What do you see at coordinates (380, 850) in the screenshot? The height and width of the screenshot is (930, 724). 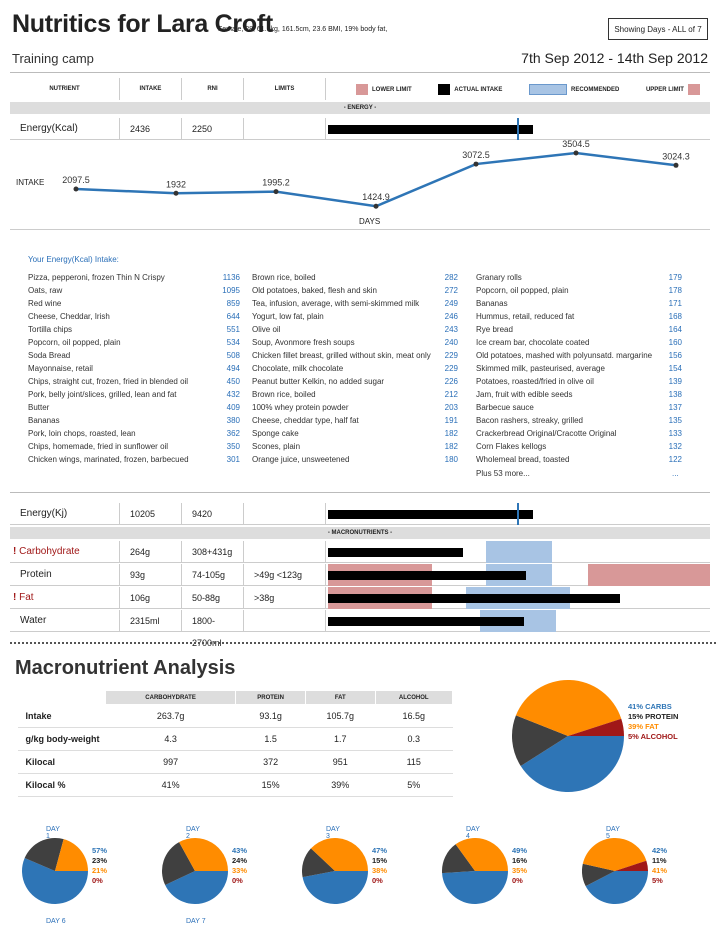 I see `day-carbs: 47%` at bounding box center [380, 850].